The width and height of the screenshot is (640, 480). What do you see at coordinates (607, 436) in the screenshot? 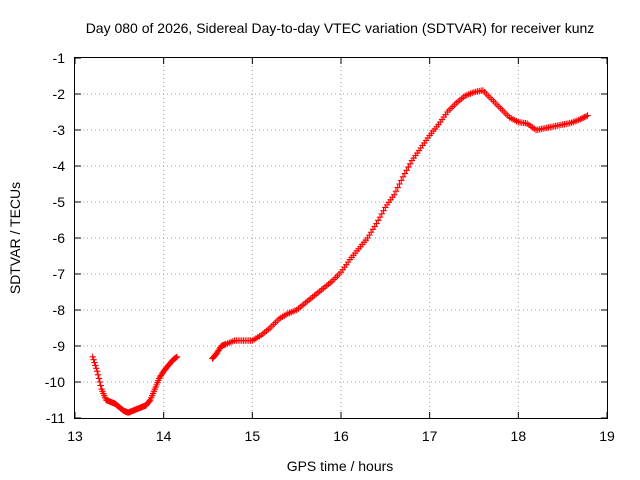
I see `x-tick-label: 19` at bounding box center [607, 436].